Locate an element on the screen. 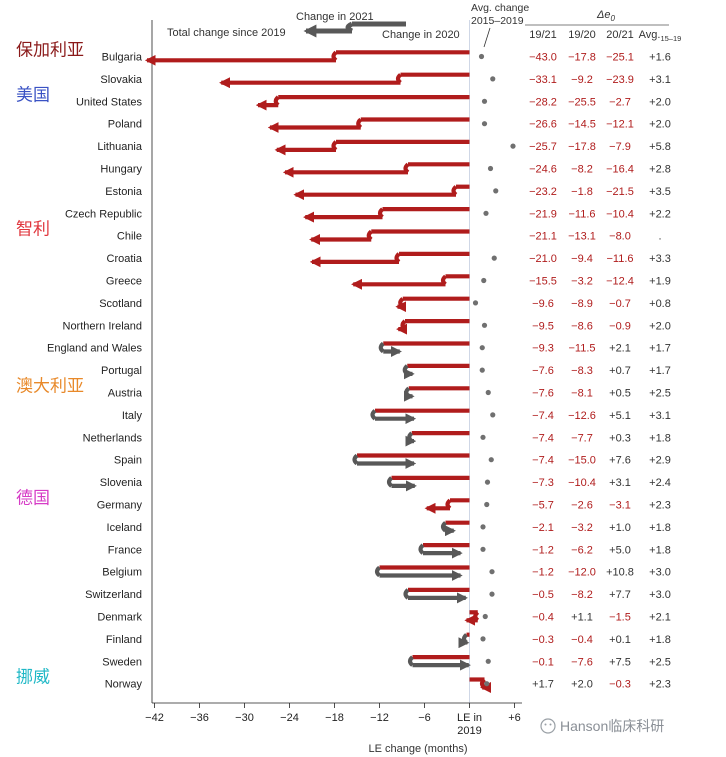  table-value: −8.1 is located at coordinates (582, 394).